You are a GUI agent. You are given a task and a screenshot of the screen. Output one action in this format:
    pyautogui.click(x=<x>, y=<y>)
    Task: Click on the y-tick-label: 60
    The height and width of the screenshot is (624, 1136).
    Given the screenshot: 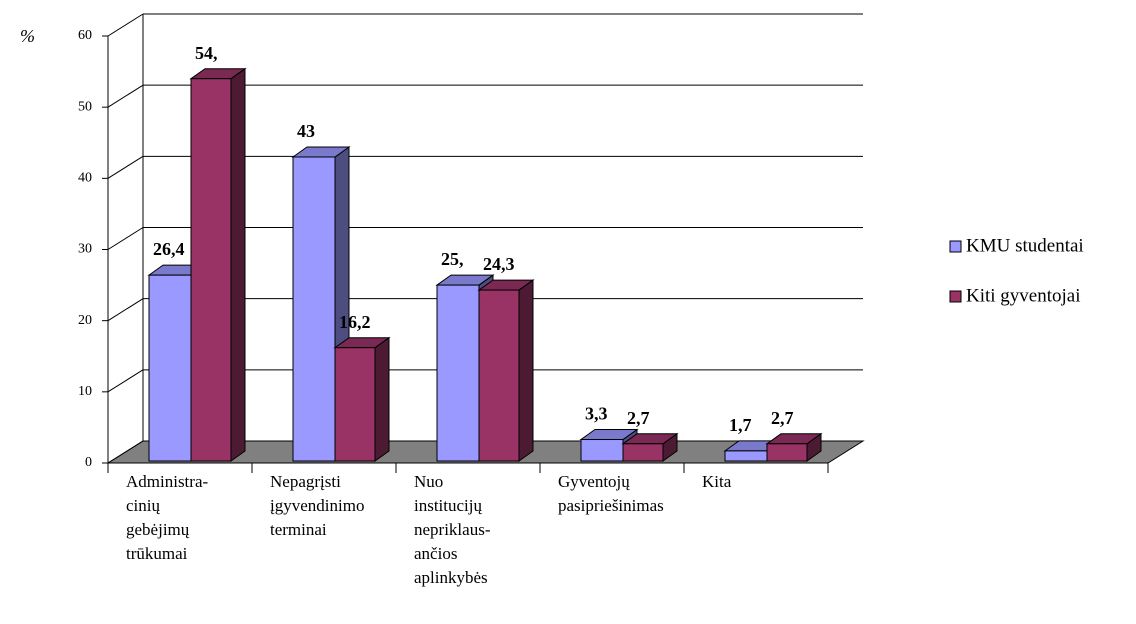 What is the action you would take?
    pyautogui.click(x=85, y=35)
    